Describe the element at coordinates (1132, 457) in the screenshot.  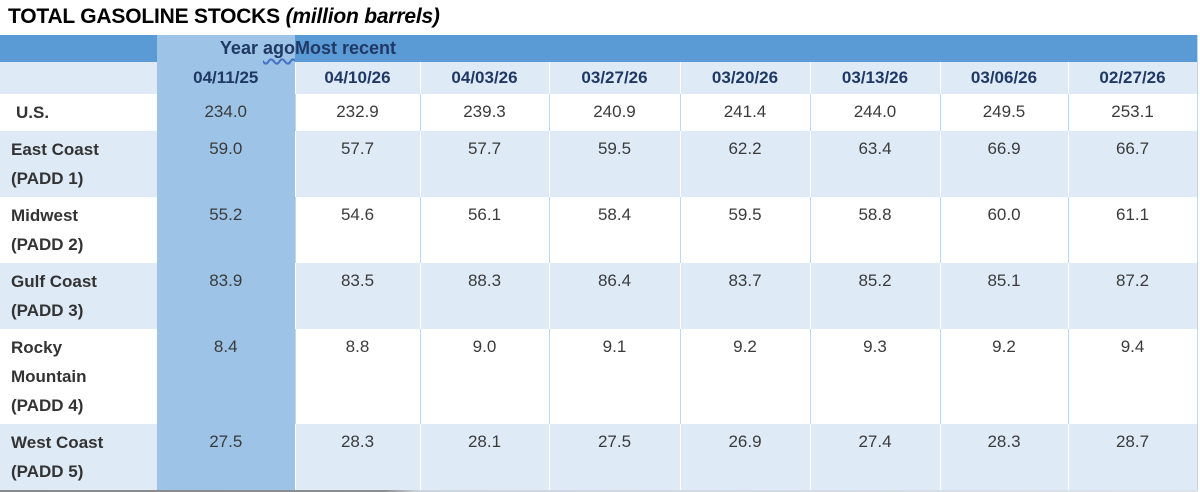
I see `value-cell: 28.7` at that location.